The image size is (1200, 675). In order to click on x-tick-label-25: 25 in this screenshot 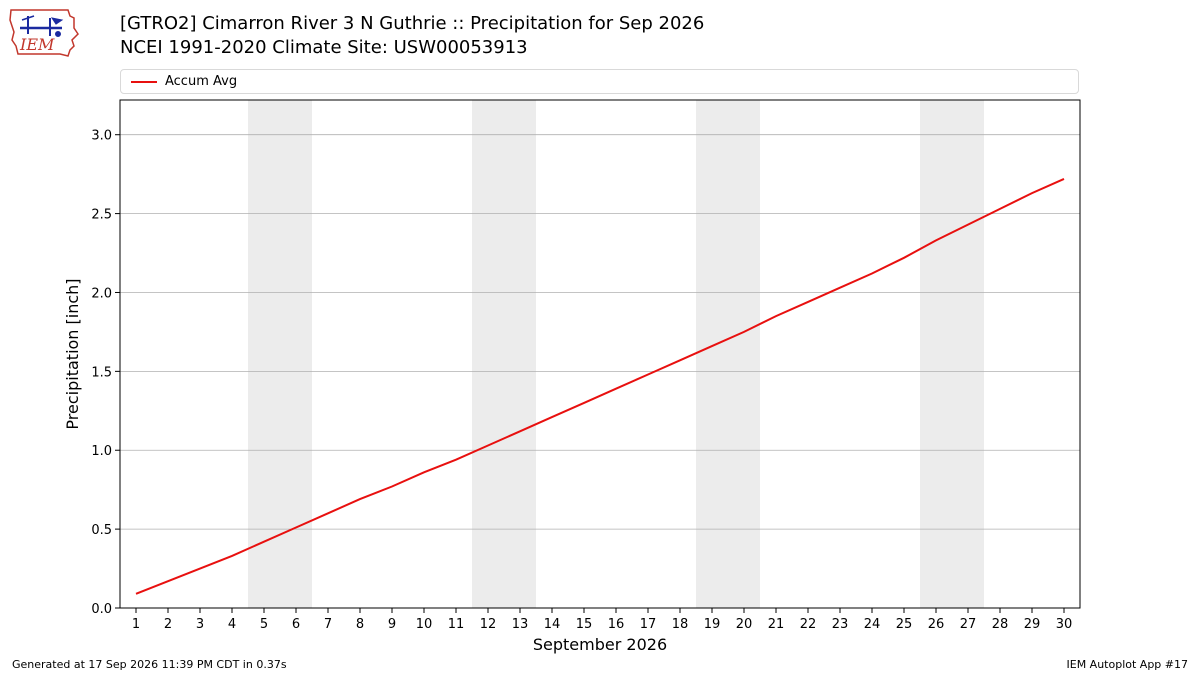, I will do `click(904, 624)`.